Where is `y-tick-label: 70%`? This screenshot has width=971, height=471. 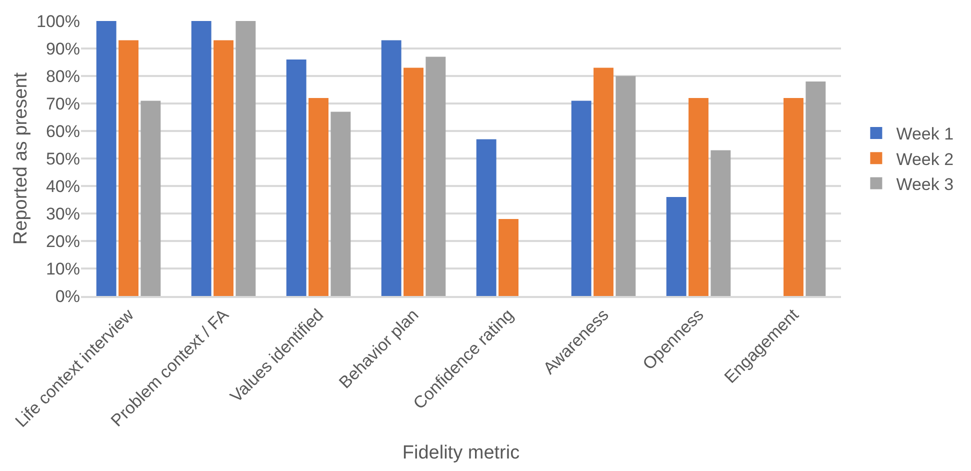 y-tick-label: 70% is located at coordinates (63, 104).